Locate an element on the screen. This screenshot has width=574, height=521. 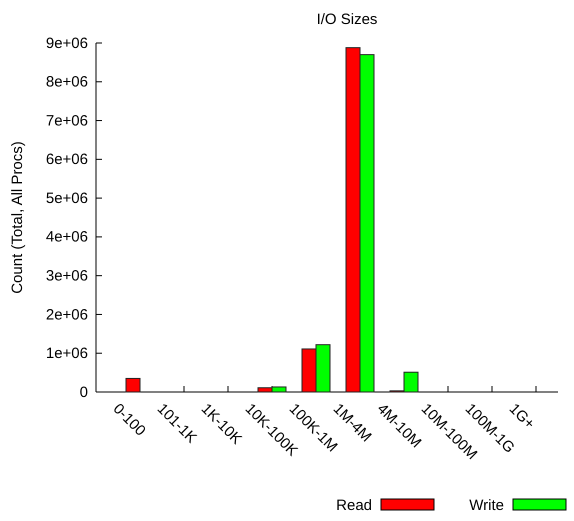
y-tick-label: 7e+06 is located at coordinates (67, 121).